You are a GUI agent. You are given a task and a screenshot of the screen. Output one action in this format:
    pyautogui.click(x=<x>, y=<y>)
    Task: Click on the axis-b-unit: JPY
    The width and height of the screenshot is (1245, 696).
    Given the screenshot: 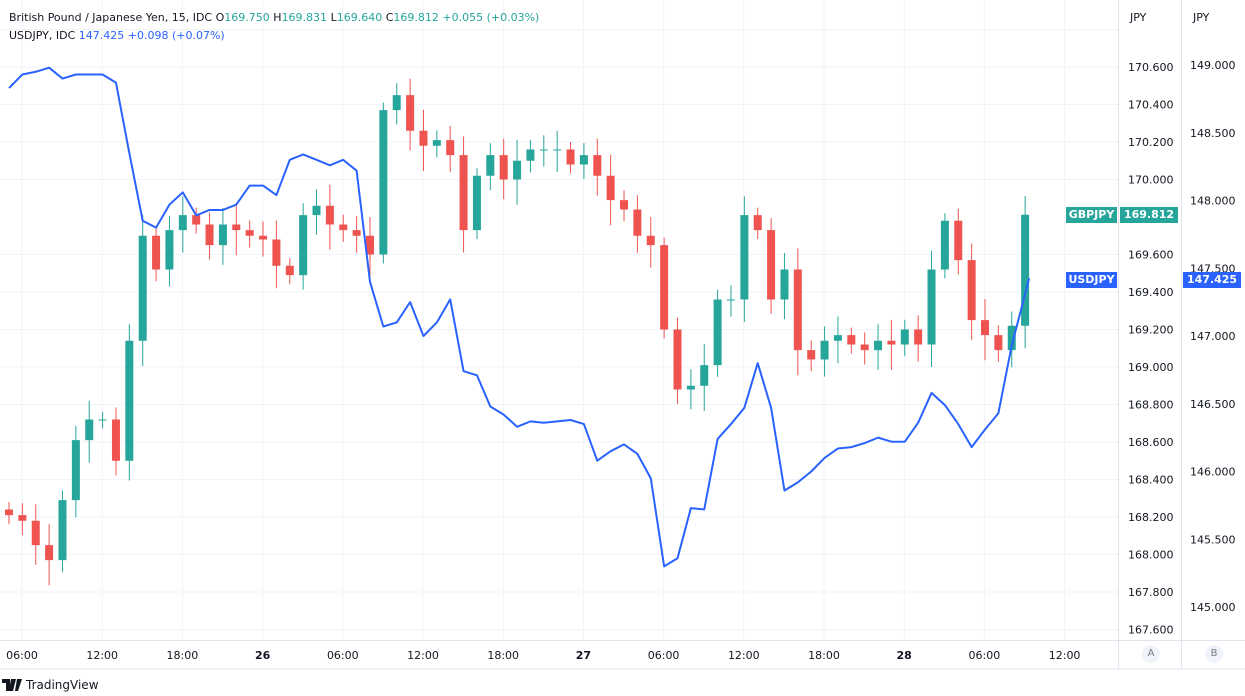 What is the action you would take?
    pyautogui.click(x=1201, y=17)
    